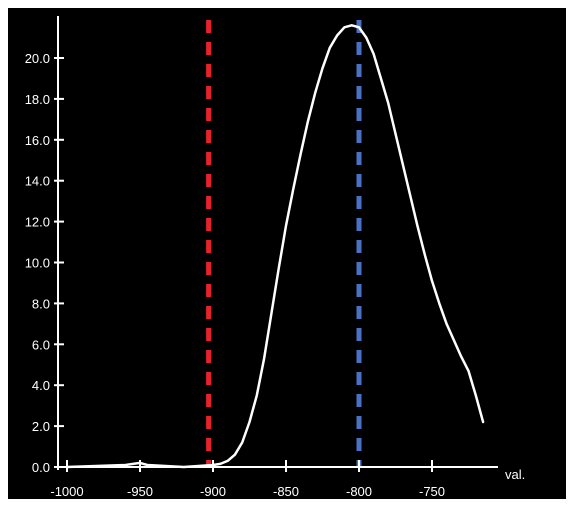  Describe the element at coordinates (37, 99) in the screenshot. I see `y-tick-label: 18.0` at that location.